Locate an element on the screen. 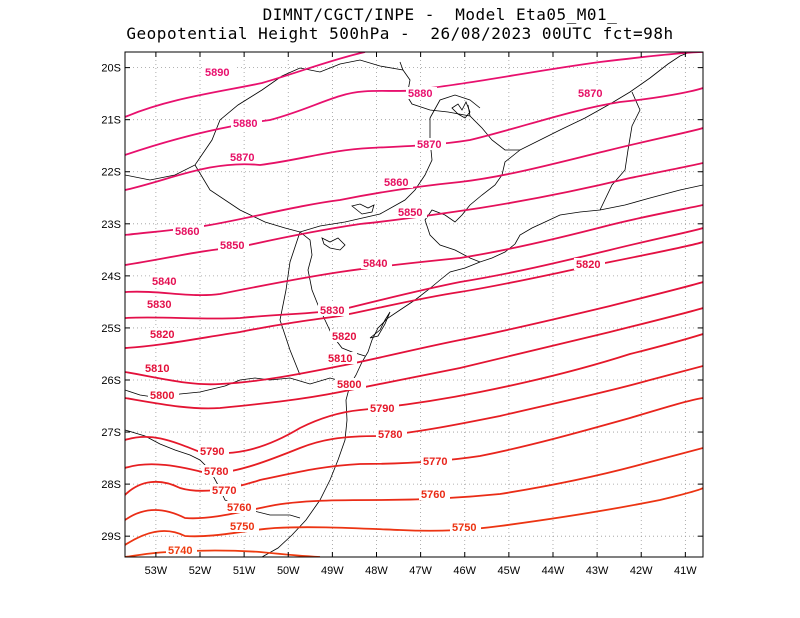 The image size is (800, 618). contour-label-5890: 5890 is located at coordinates (217, 73).